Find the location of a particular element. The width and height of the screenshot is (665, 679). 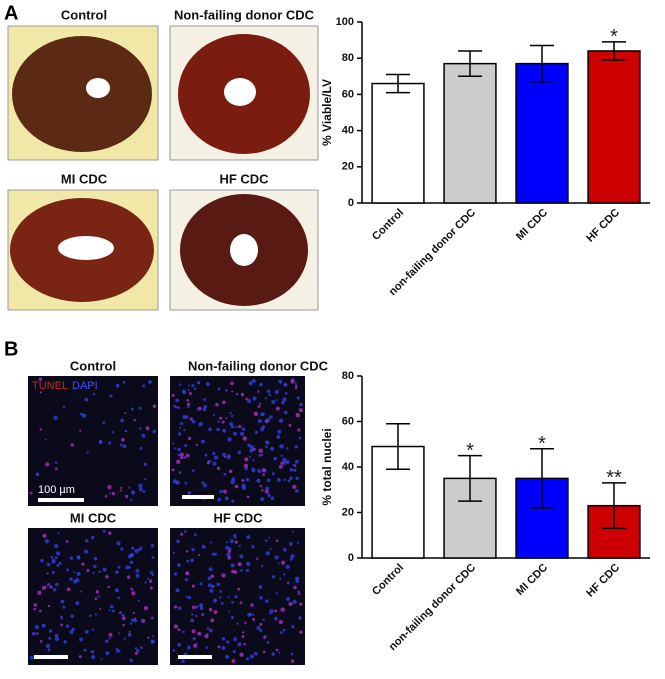

x-tick-label: MI CDC is located at coordinates (532, 580).